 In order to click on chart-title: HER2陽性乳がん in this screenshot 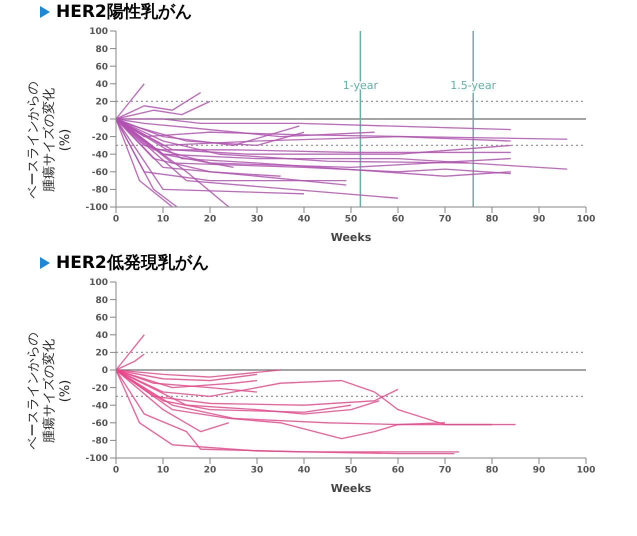, I will do `click(124, 12)`.